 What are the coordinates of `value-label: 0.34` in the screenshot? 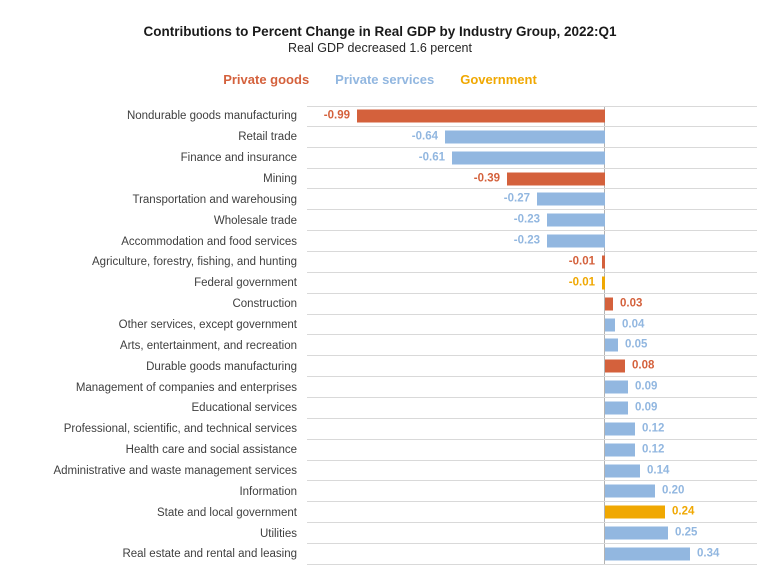 It's located at (708, 553).